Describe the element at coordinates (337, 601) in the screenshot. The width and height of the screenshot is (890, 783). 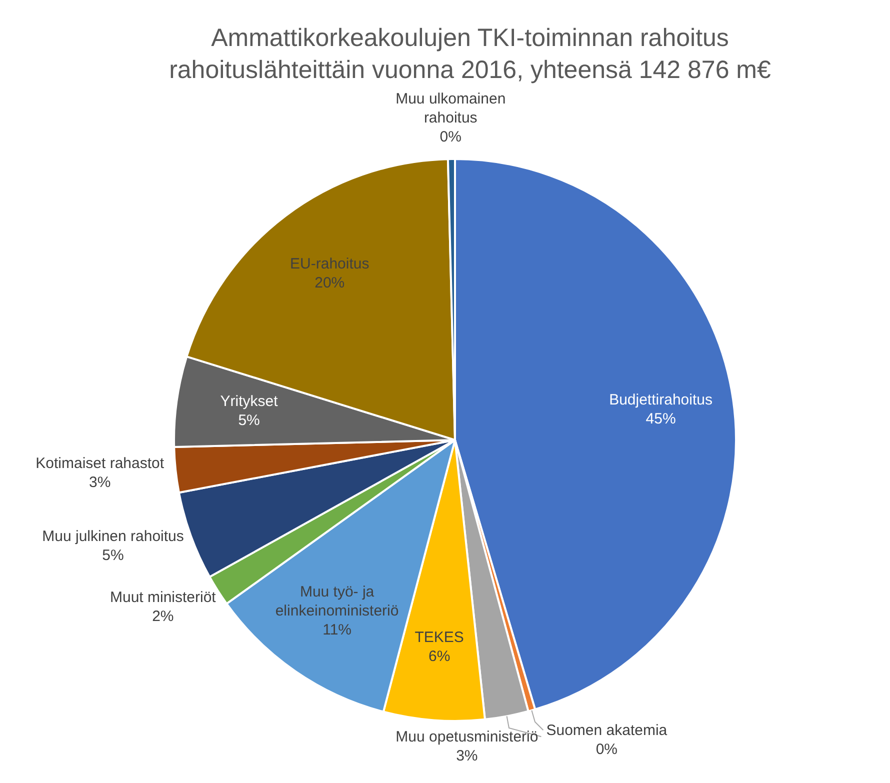
I see `slice-label: Muu työ- ja elinkeinoministeriö` at that location.